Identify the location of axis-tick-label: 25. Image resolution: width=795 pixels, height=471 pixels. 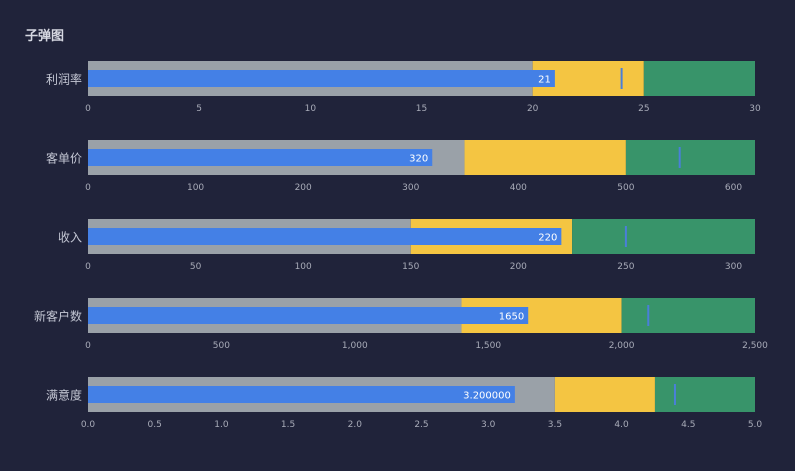
(643, 109).